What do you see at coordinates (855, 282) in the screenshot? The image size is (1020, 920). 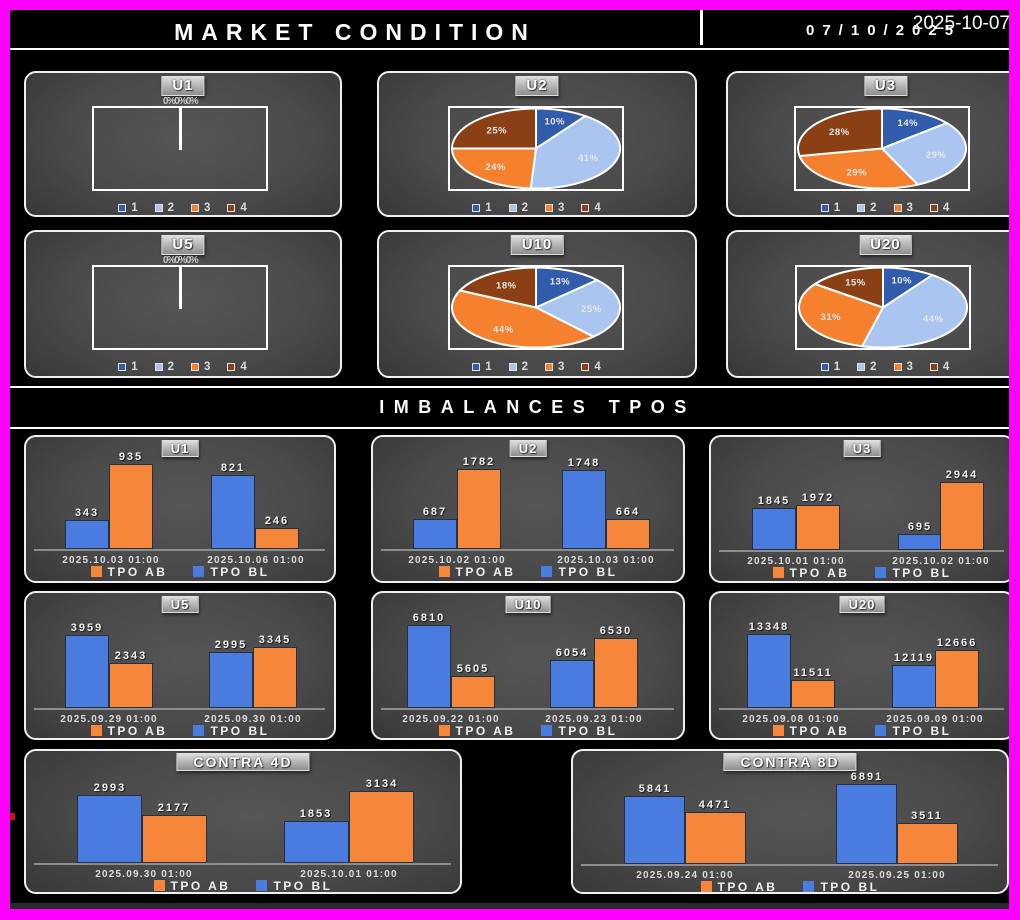 I see `svg-text: 15%` at bounding box center [855, 282].